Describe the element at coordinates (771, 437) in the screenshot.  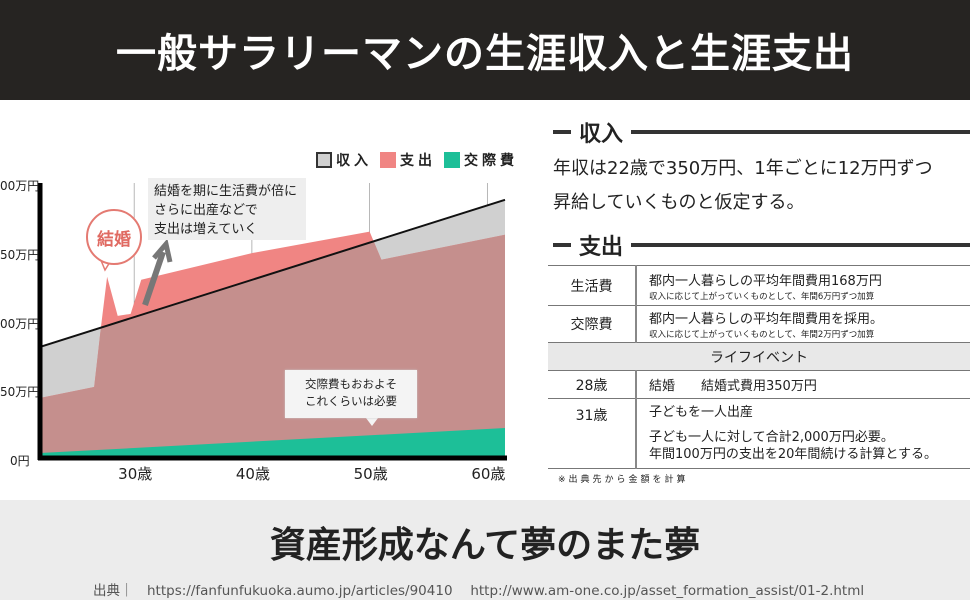
I see `row-detail: 子ども一人に対して合計2,000万円必要。` at that location.